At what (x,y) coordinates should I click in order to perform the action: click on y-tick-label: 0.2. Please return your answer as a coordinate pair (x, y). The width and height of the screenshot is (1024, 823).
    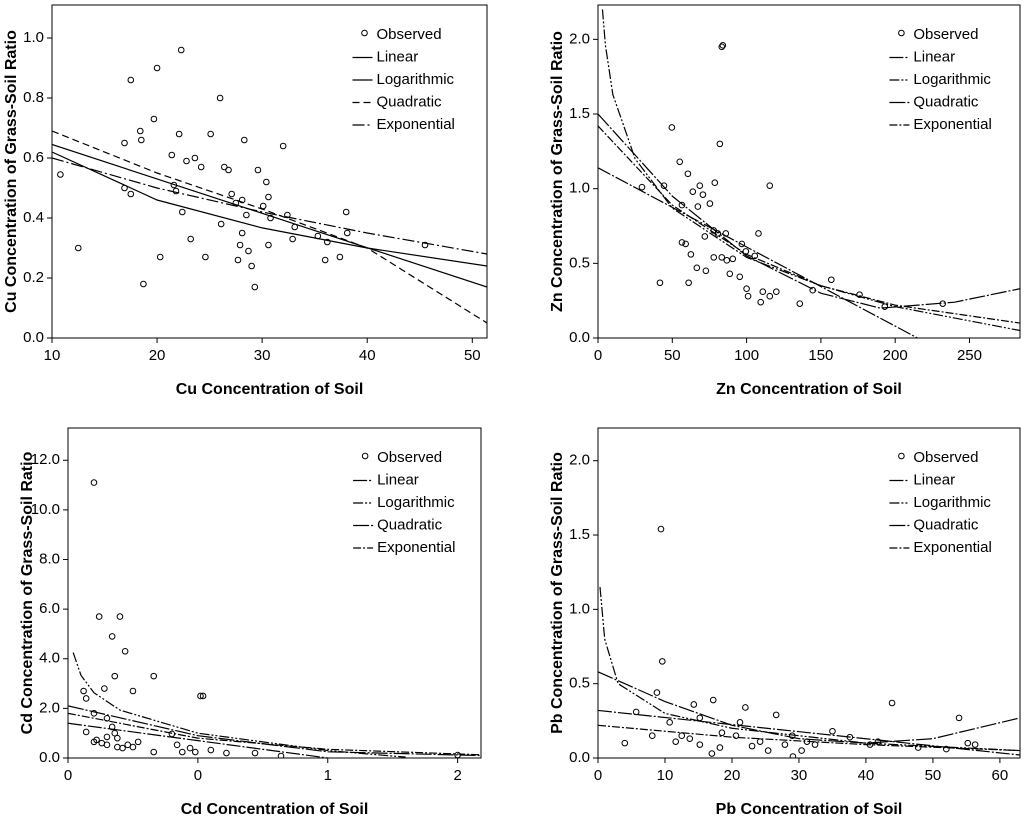
    Looking at the image, I should click on (33, 277).